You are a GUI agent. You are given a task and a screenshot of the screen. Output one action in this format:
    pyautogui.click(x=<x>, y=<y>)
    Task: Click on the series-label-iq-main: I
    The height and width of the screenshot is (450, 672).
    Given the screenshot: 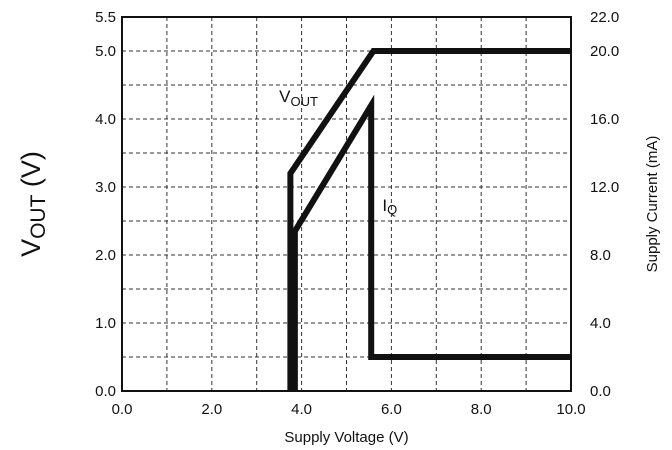 What is the action you would take?
    pyautogui.click(x=384, y=205)
    